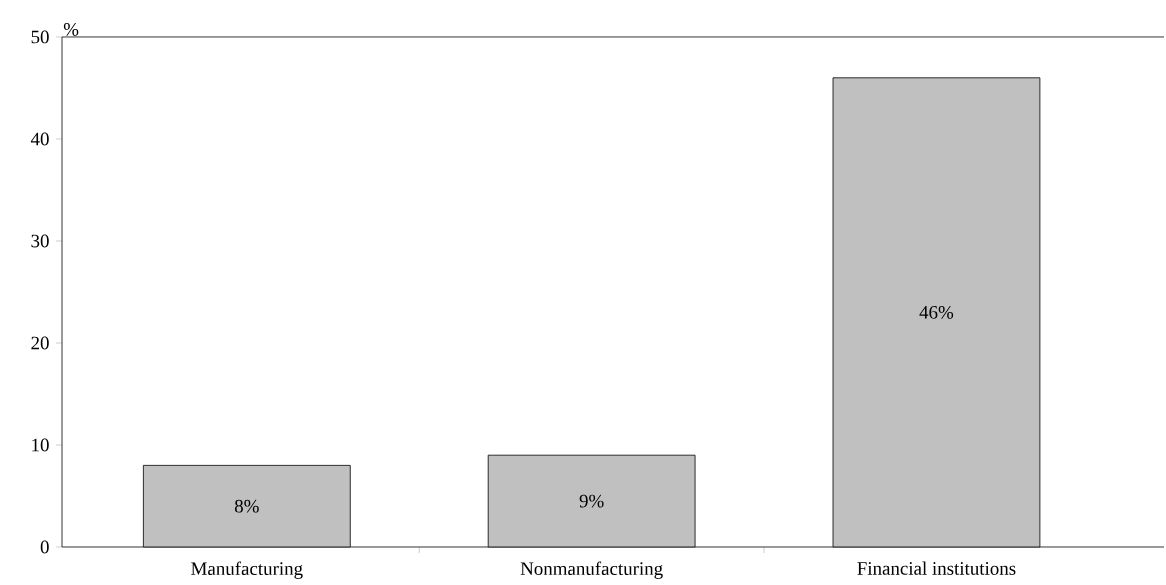 This screenshot has width=1166, height=585. What do you see at coordinates (247, 570) in the screenshot?
I see `x-tick-label: Manufacturing` at bounding box center [247, 570].